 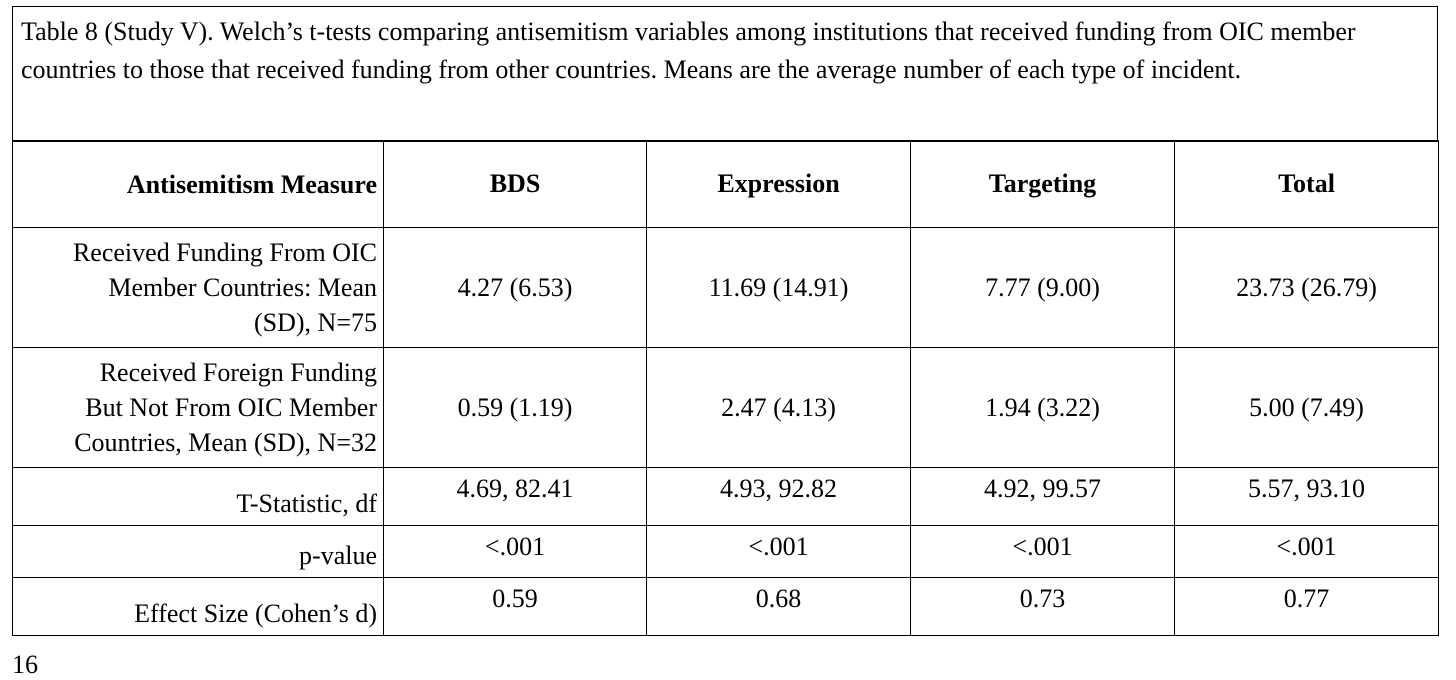 What do you see at coordinates (1042, 287) in the screenshot?
I see `cell-oic-targeting: 7.77 (9.00)` at bounding box center [1042, 287].